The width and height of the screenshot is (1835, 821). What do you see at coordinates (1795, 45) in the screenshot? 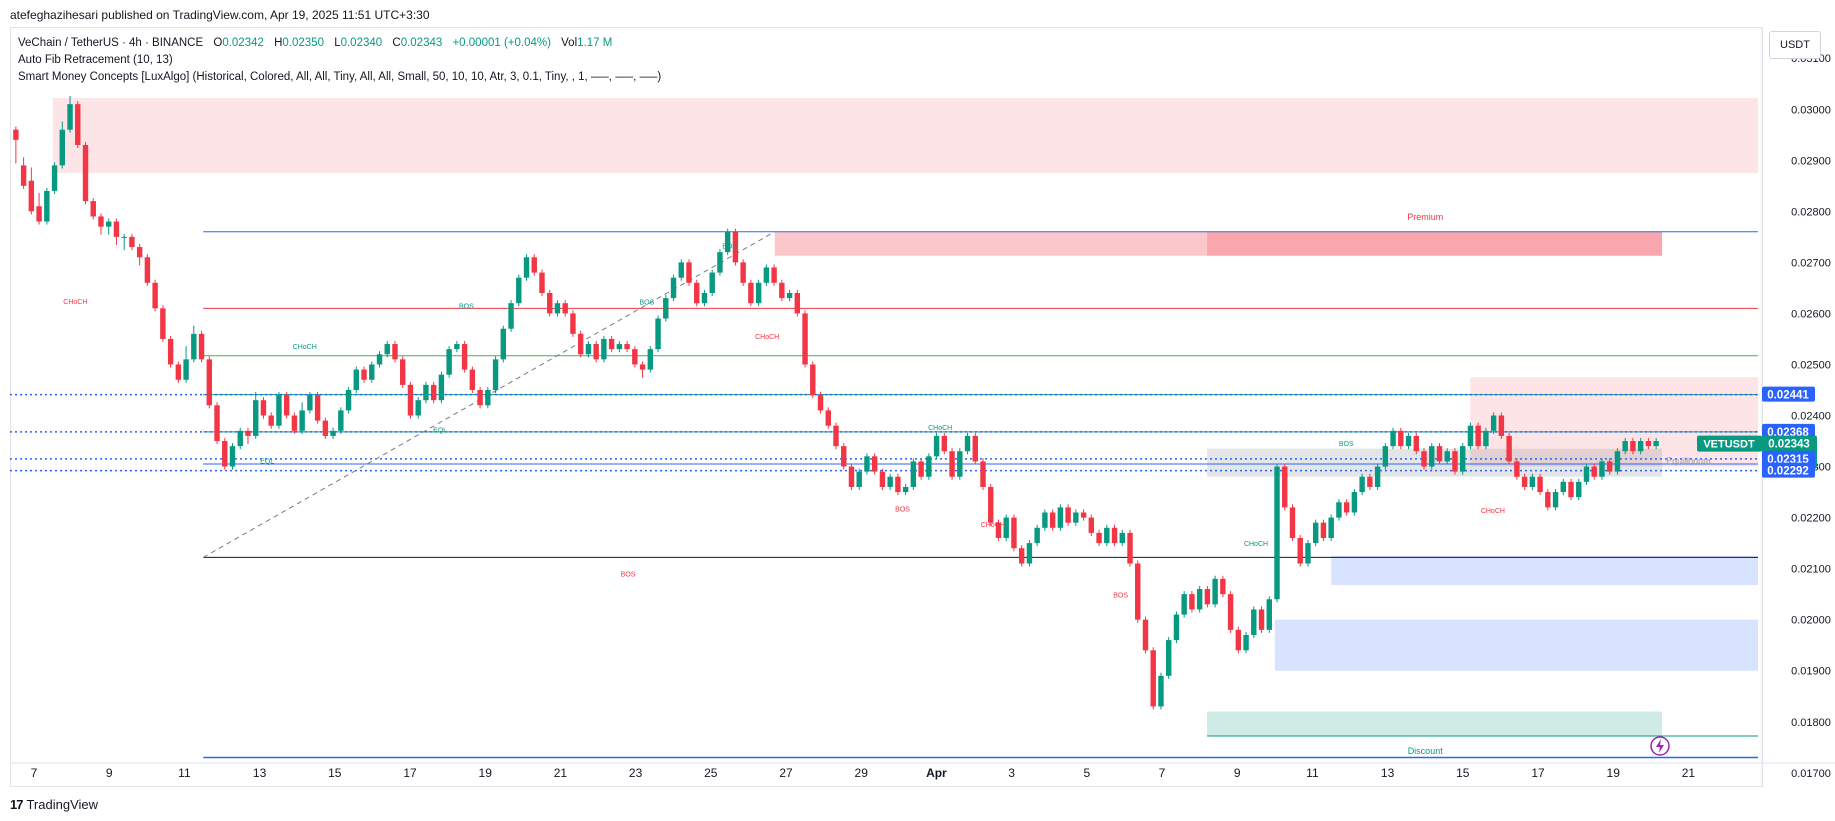
I see `currency-selector: USDT` at bounding box center [1795, 45].